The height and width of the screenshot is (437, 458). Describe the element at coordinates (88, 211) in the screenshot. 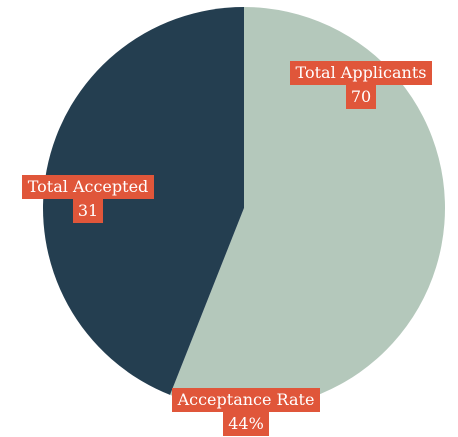

I see `annotation-value: 31` at that location.